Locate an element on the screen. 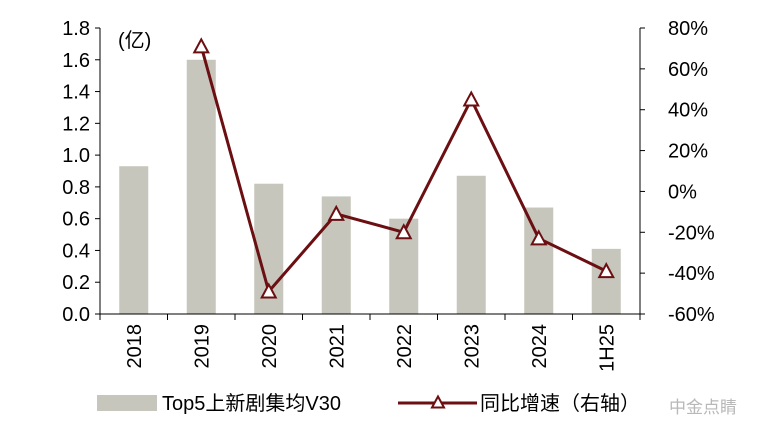 This screenshot has height=436, width=781. x-tick-label: 2021 is located at coordinates (337, 346).